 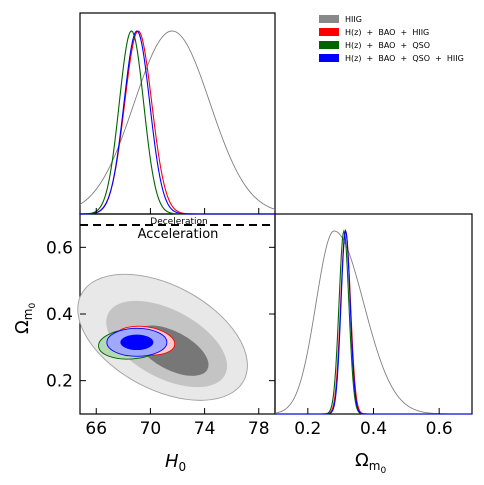 I want to click on om-y-tick-label: 0.4, so click(x=59, y=315).